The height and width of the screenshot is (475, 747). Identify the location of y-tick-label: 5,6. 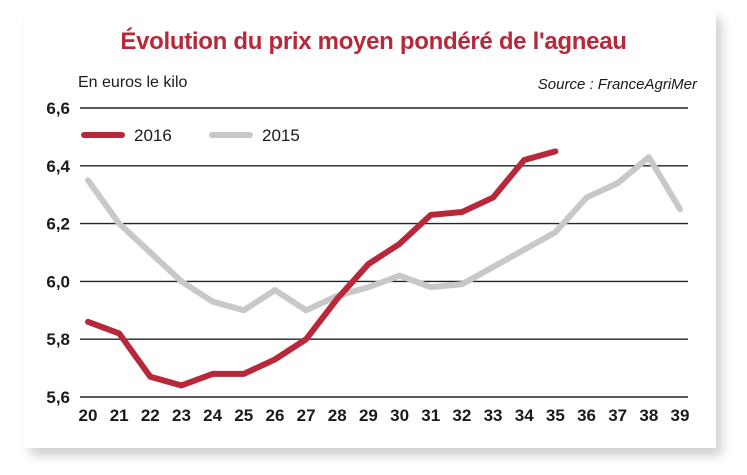
(58, 397).